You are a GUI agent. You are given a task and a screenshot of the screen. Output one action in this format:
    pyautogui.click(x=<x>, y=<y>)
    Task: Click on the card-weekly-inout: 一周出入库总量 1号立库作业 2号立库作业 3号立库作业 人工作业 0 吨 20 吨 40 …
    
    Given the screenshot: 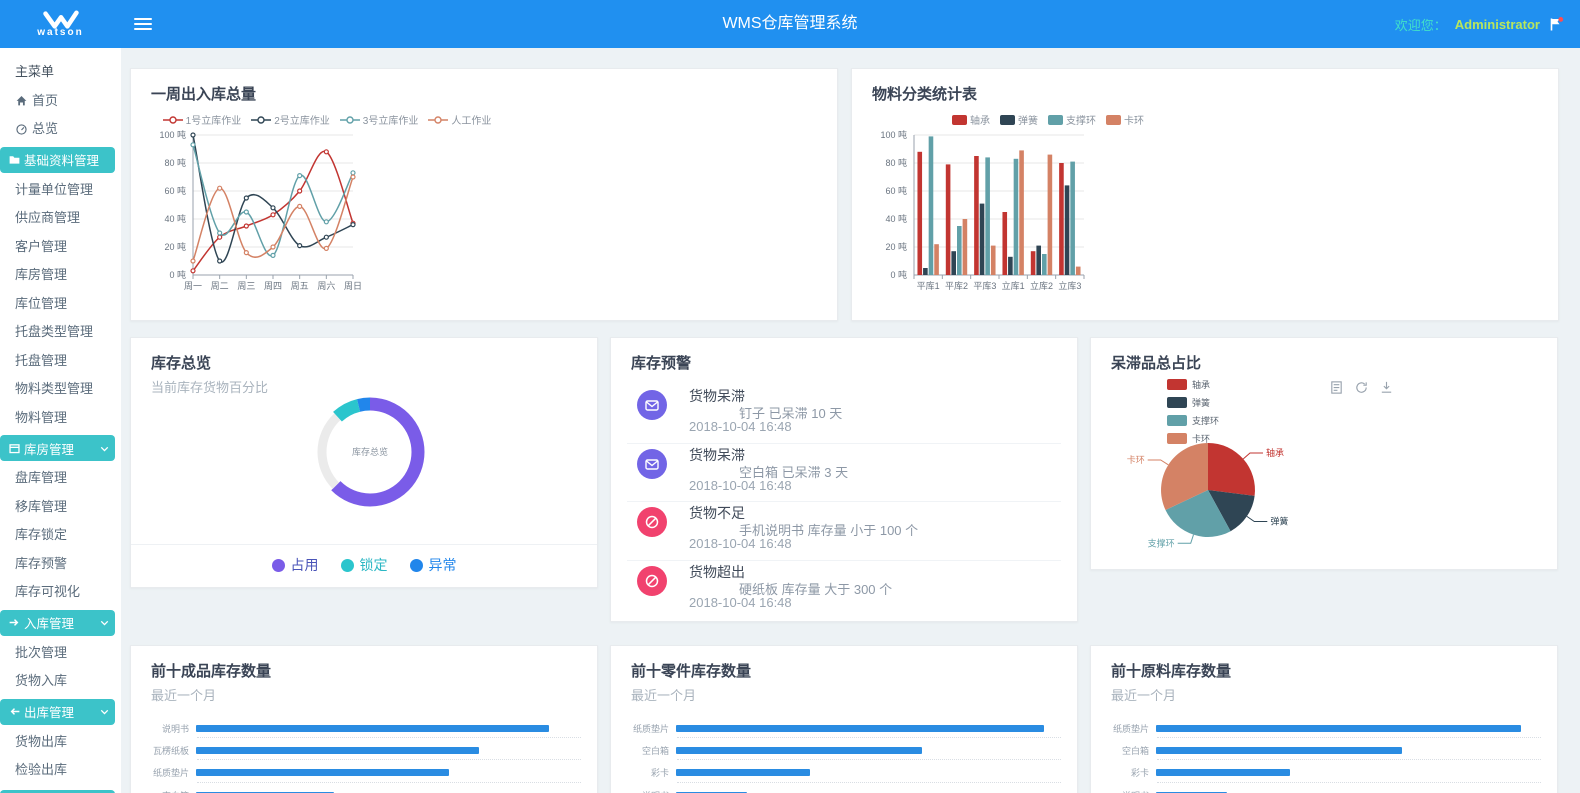 What is the action you would take?
    pyautogui.click(x=484, y=194)
    